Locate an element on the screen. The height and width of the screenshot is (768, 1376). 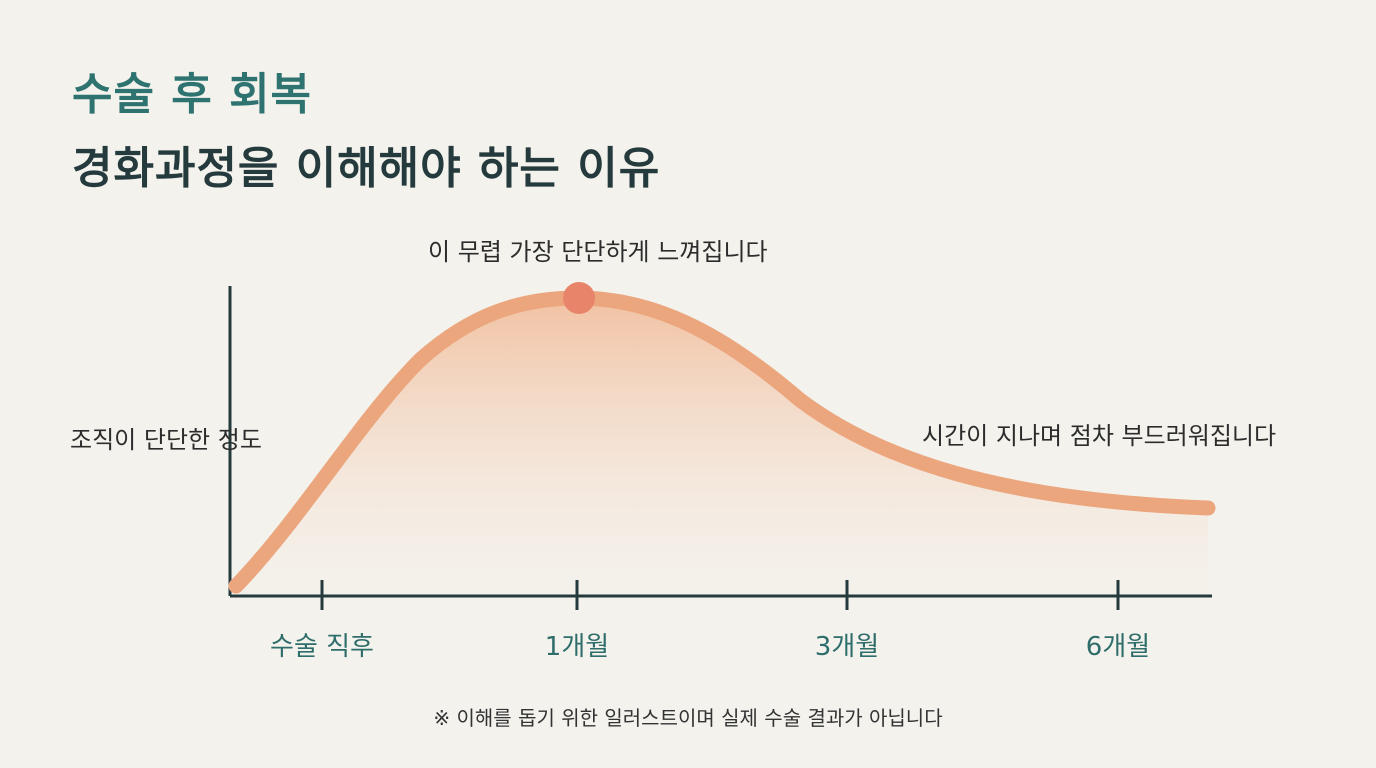
x-tick-label-2: 3개월 is located at coordinates (847, 647).